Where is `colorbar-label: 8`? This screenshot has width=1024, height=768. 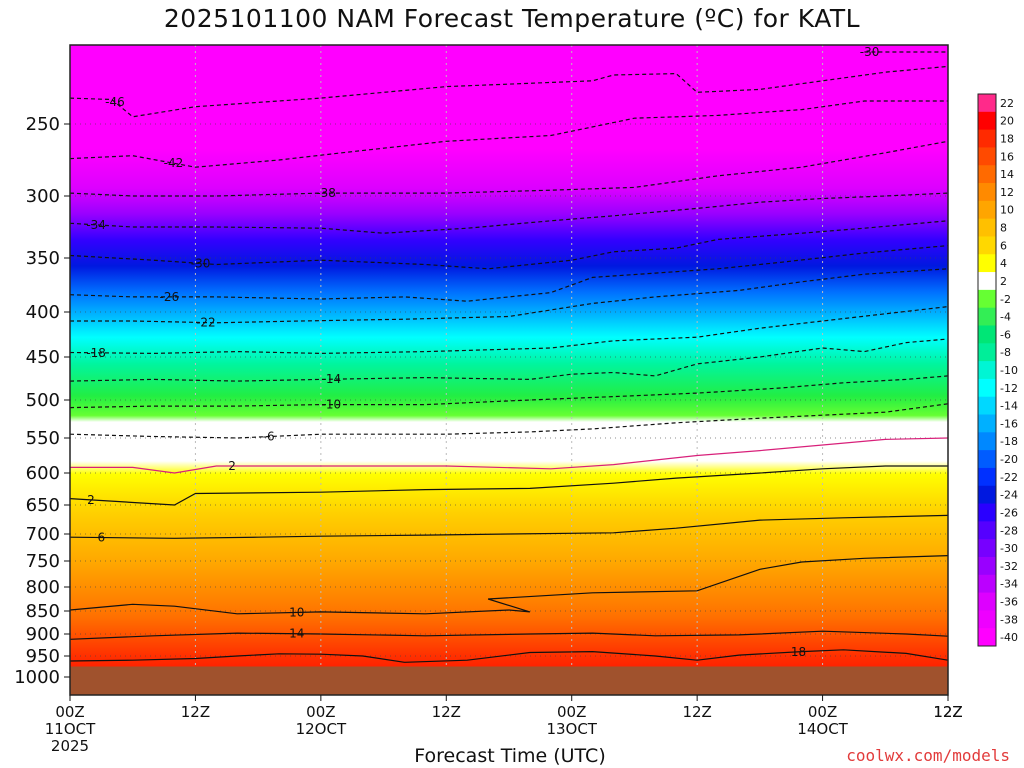
colorbar-label: 8 is located at coordinates (1003, 228).